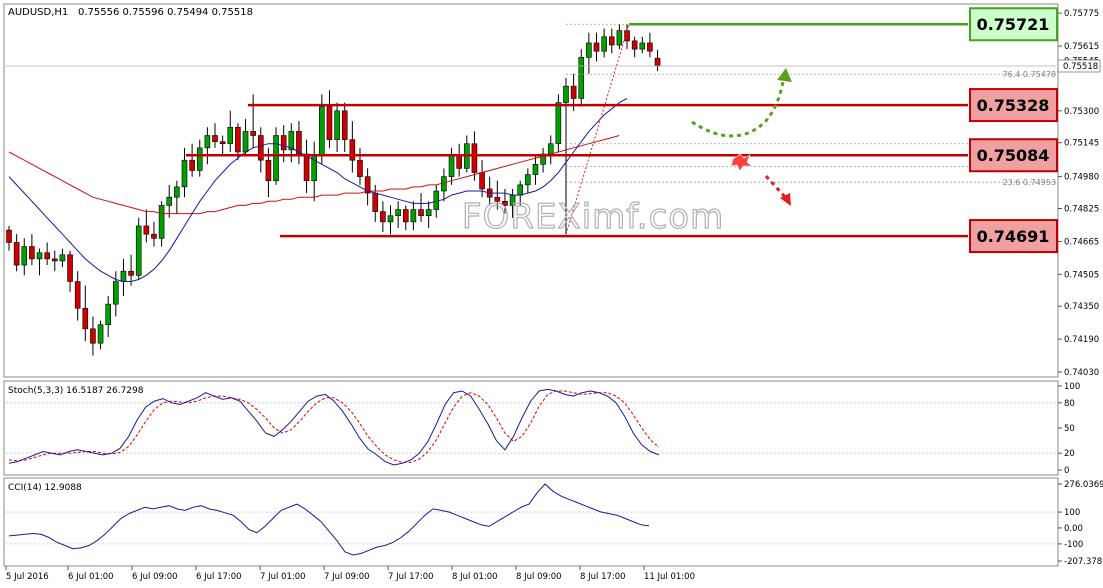 This screenshot has height=588, width=1103. What do you see at coordinates (334, 426) in the screenshot?
I see `stoch-signal-line` at bounding box center [334, 426].